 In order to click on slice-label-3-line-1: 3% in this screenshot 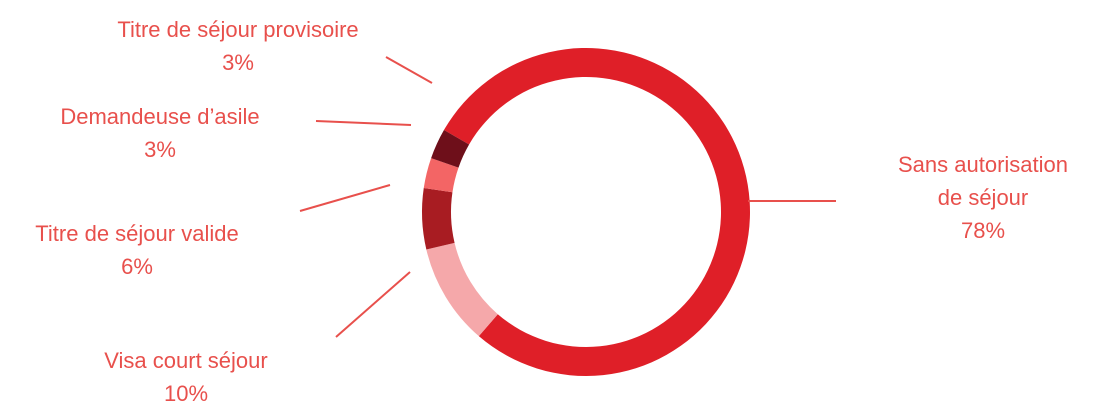, I will do `click(160, 149)`.